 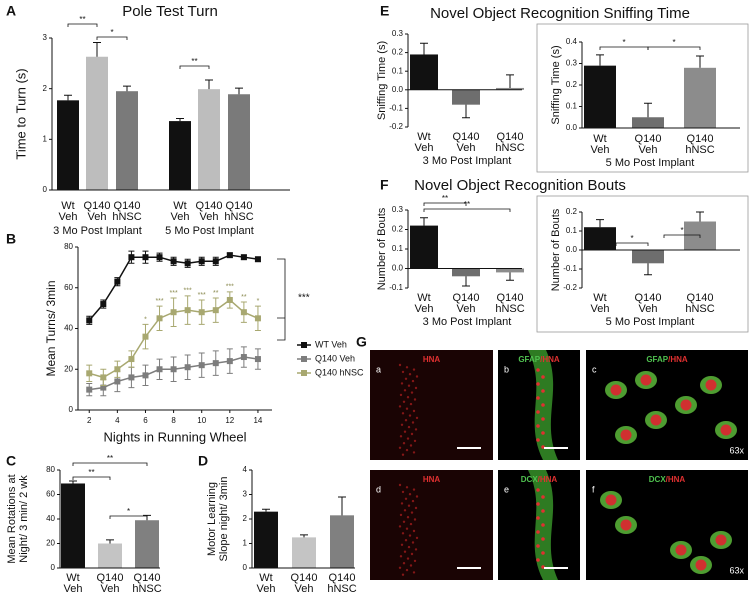 What do you see at coordinates (11, 239) in the screenshot?
I see `panel-letter: B` at bounding box center [11, 239].